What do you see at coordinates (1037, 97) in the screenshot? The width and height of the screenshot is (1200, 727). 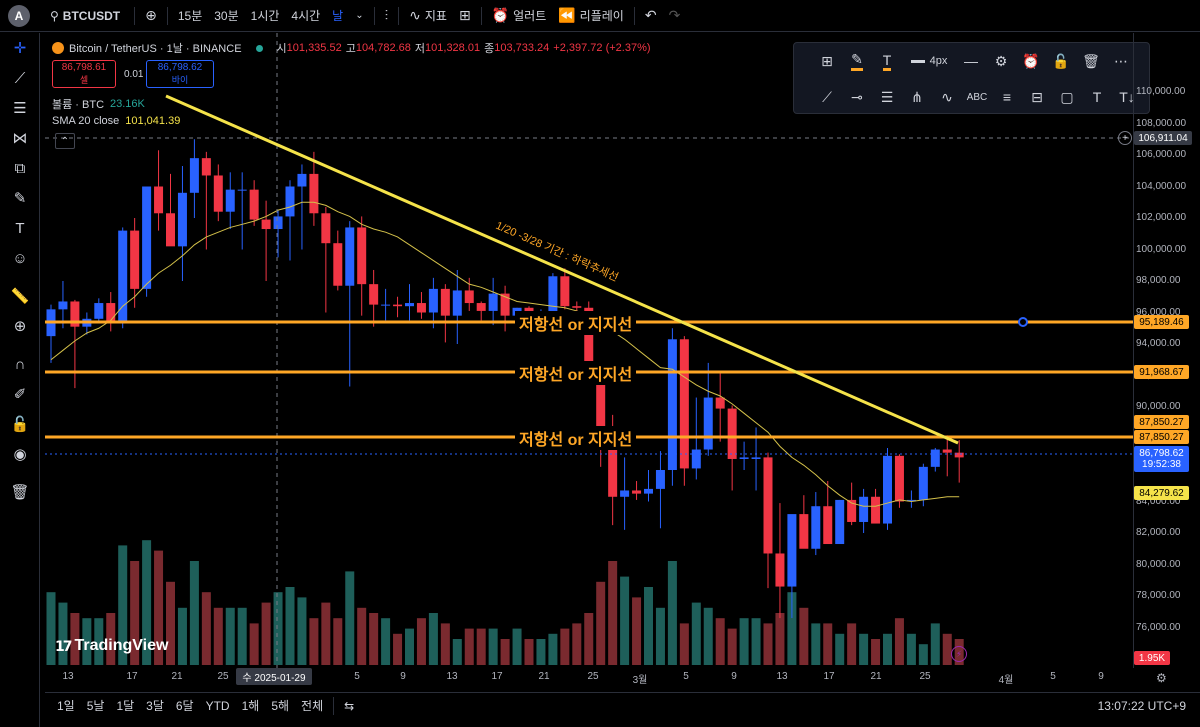 I see `gann-button: ⊟` at bounding box center [1037, 97].